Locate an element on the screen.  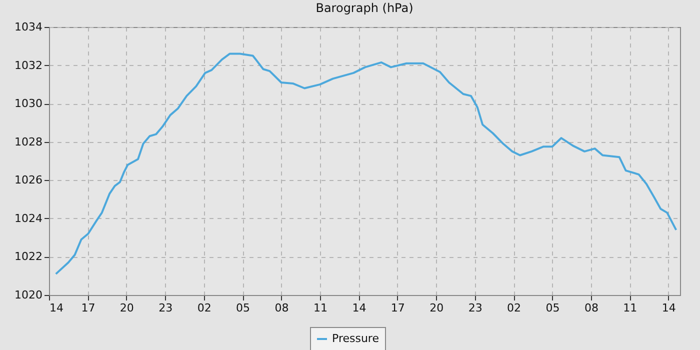
y-tick-label: 1020 is located at coordinates (28, 295).